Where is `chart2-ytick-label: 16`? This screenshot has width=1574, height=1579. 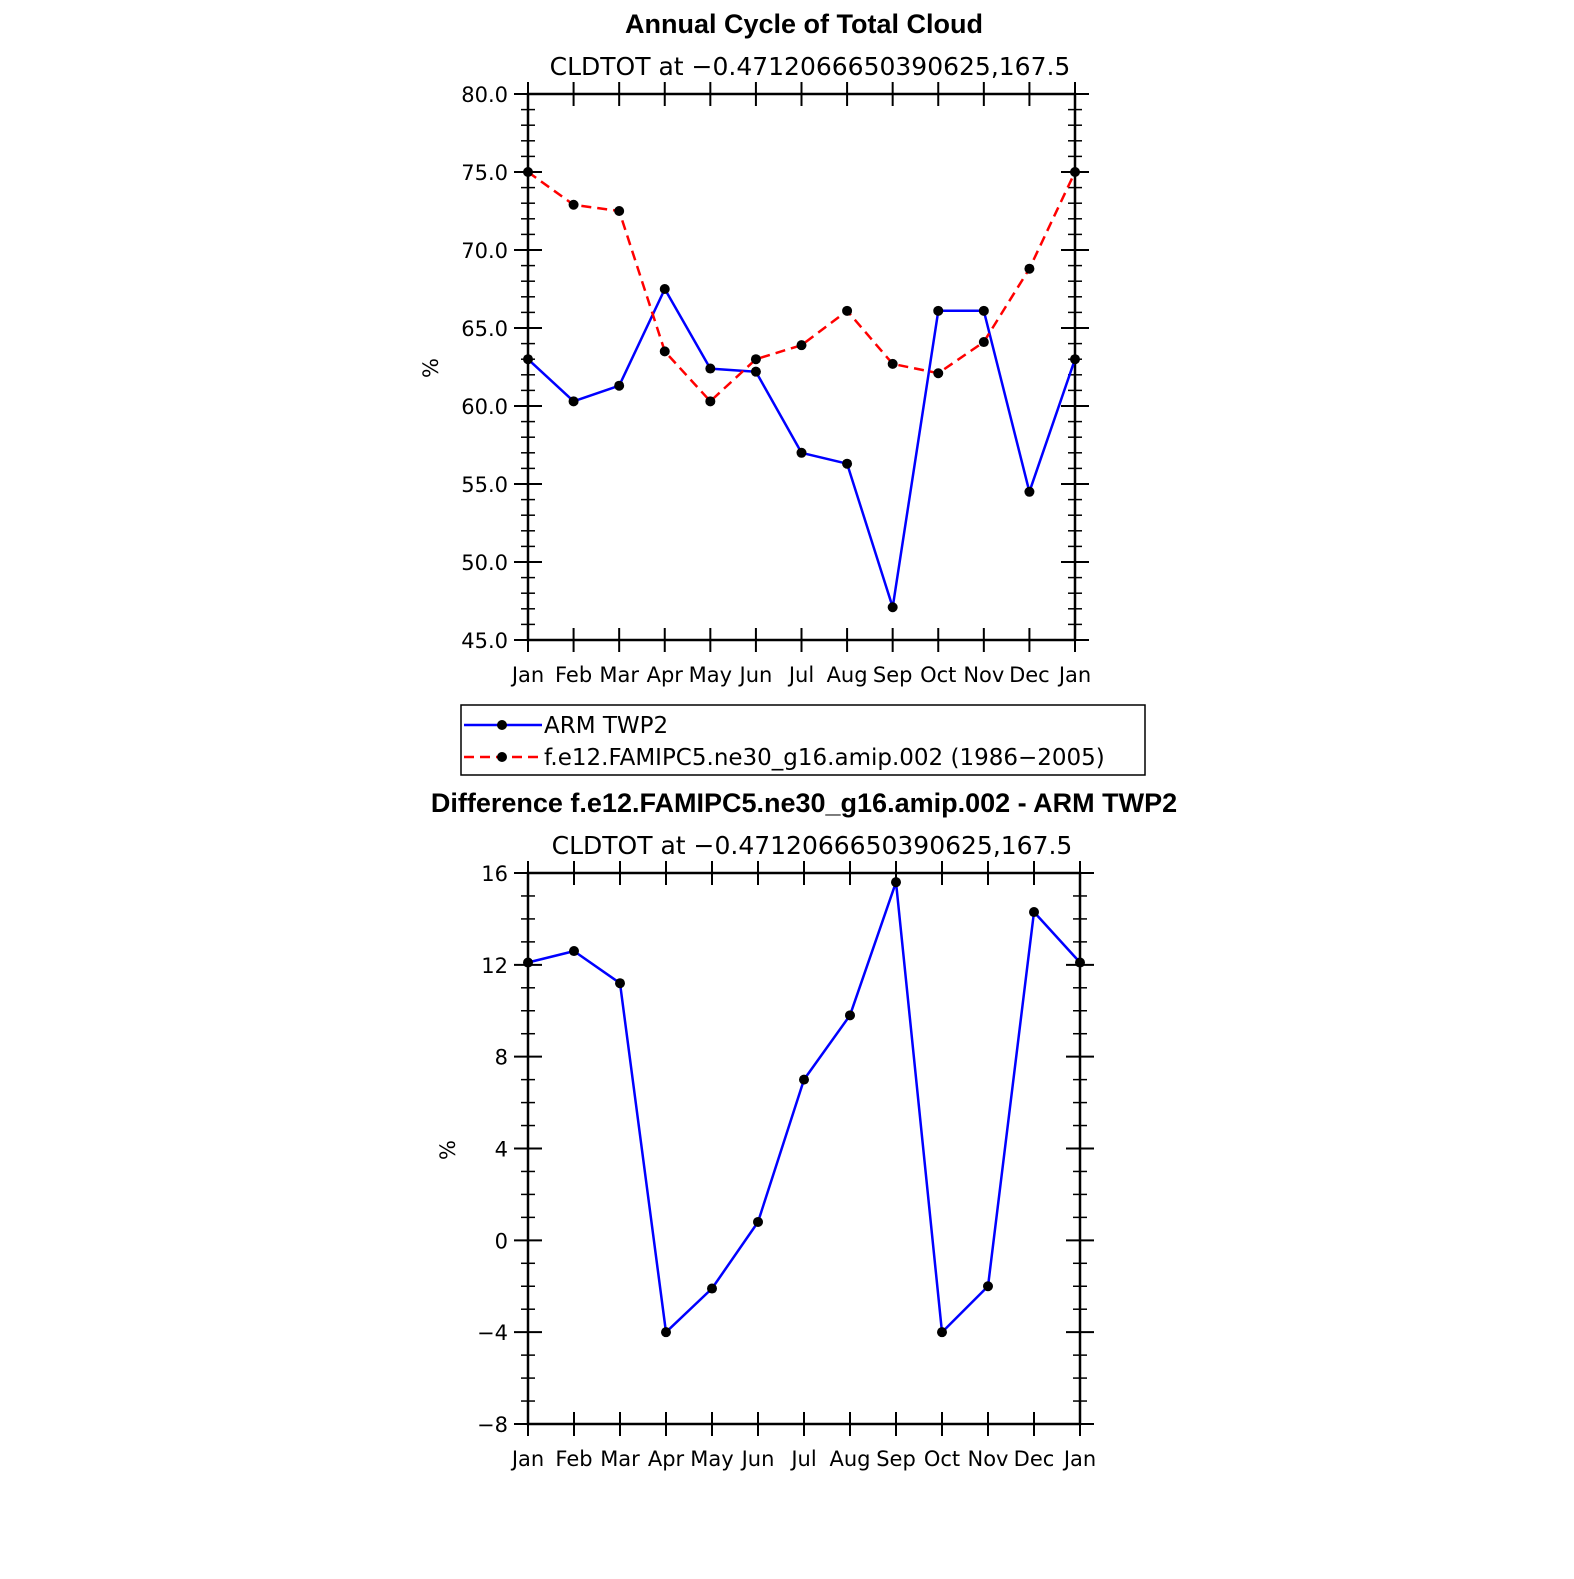
chart2-ytick-label: 16 is located at coordinates (494, 874).